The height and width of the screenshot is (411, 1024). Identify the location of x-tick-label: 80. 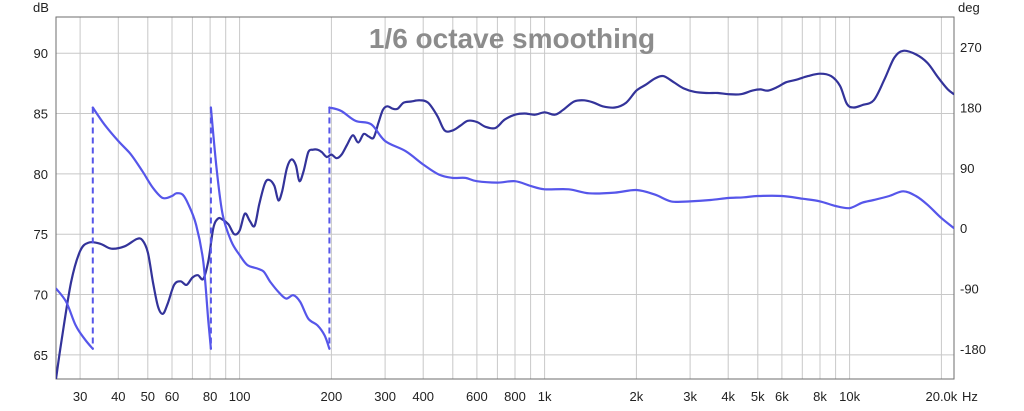
(210, 396).